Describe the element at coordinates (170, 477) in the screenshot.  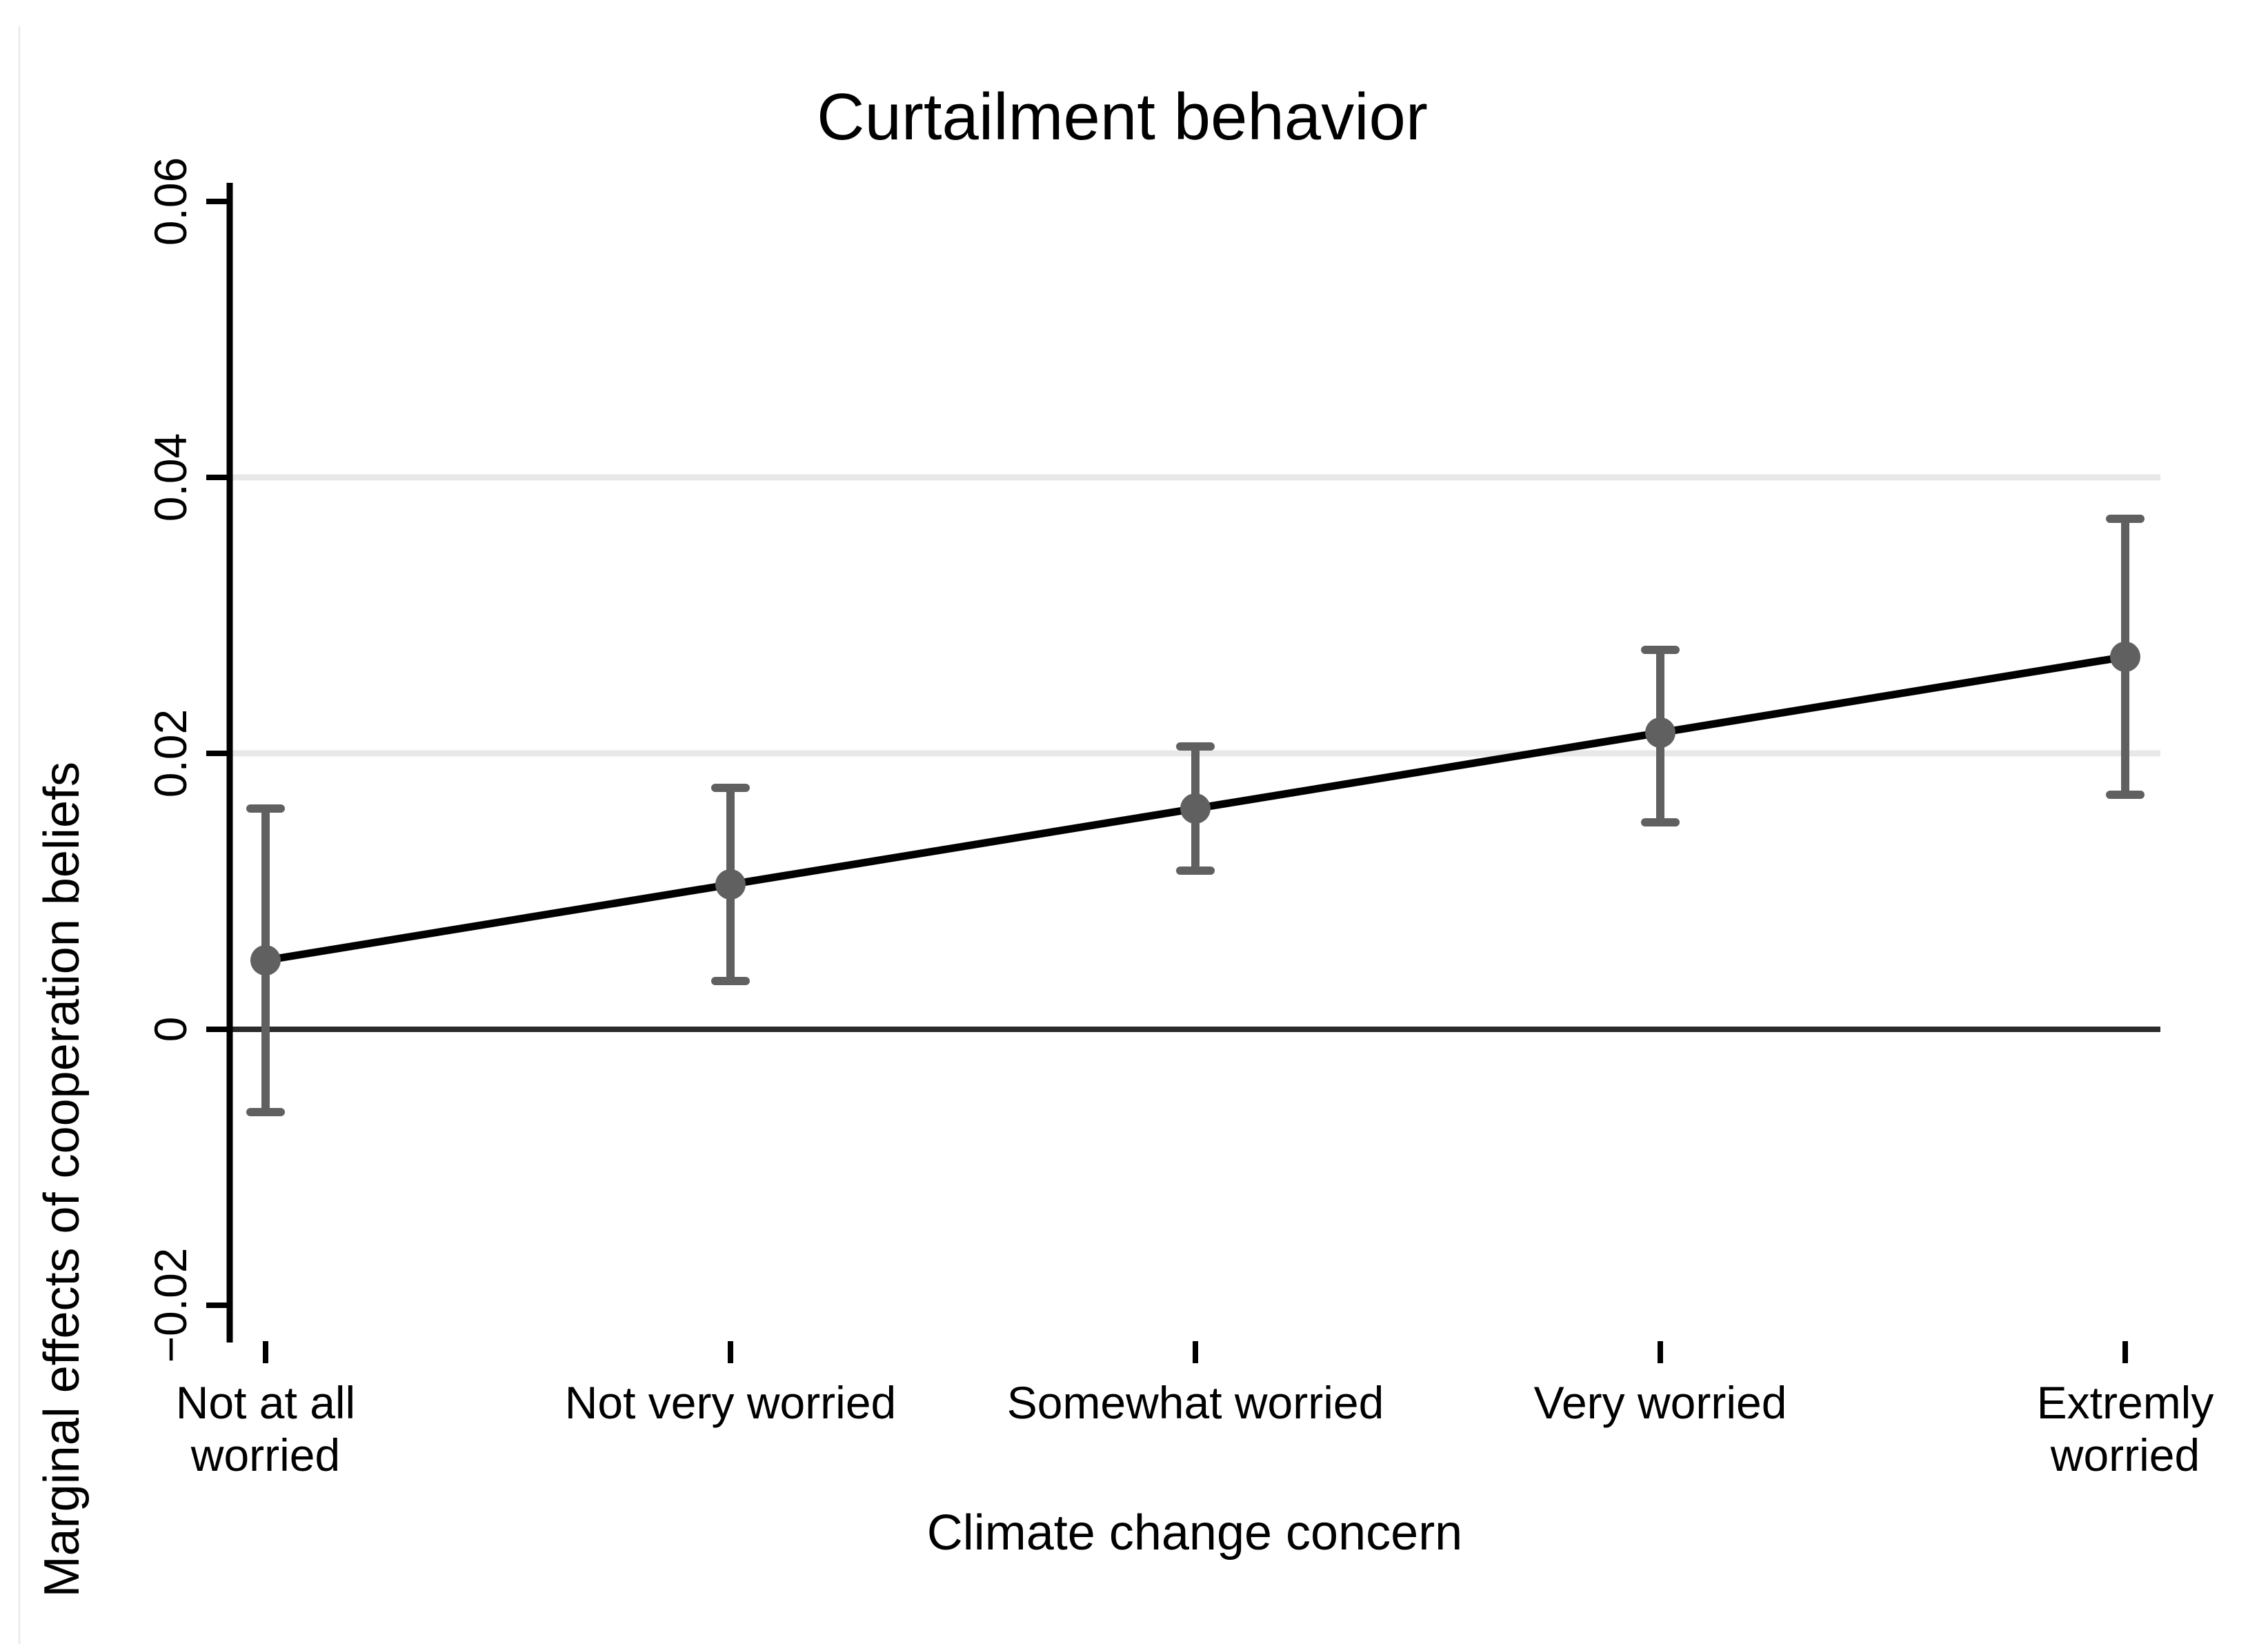
I see `y-tick-label: 0.04` at that location.